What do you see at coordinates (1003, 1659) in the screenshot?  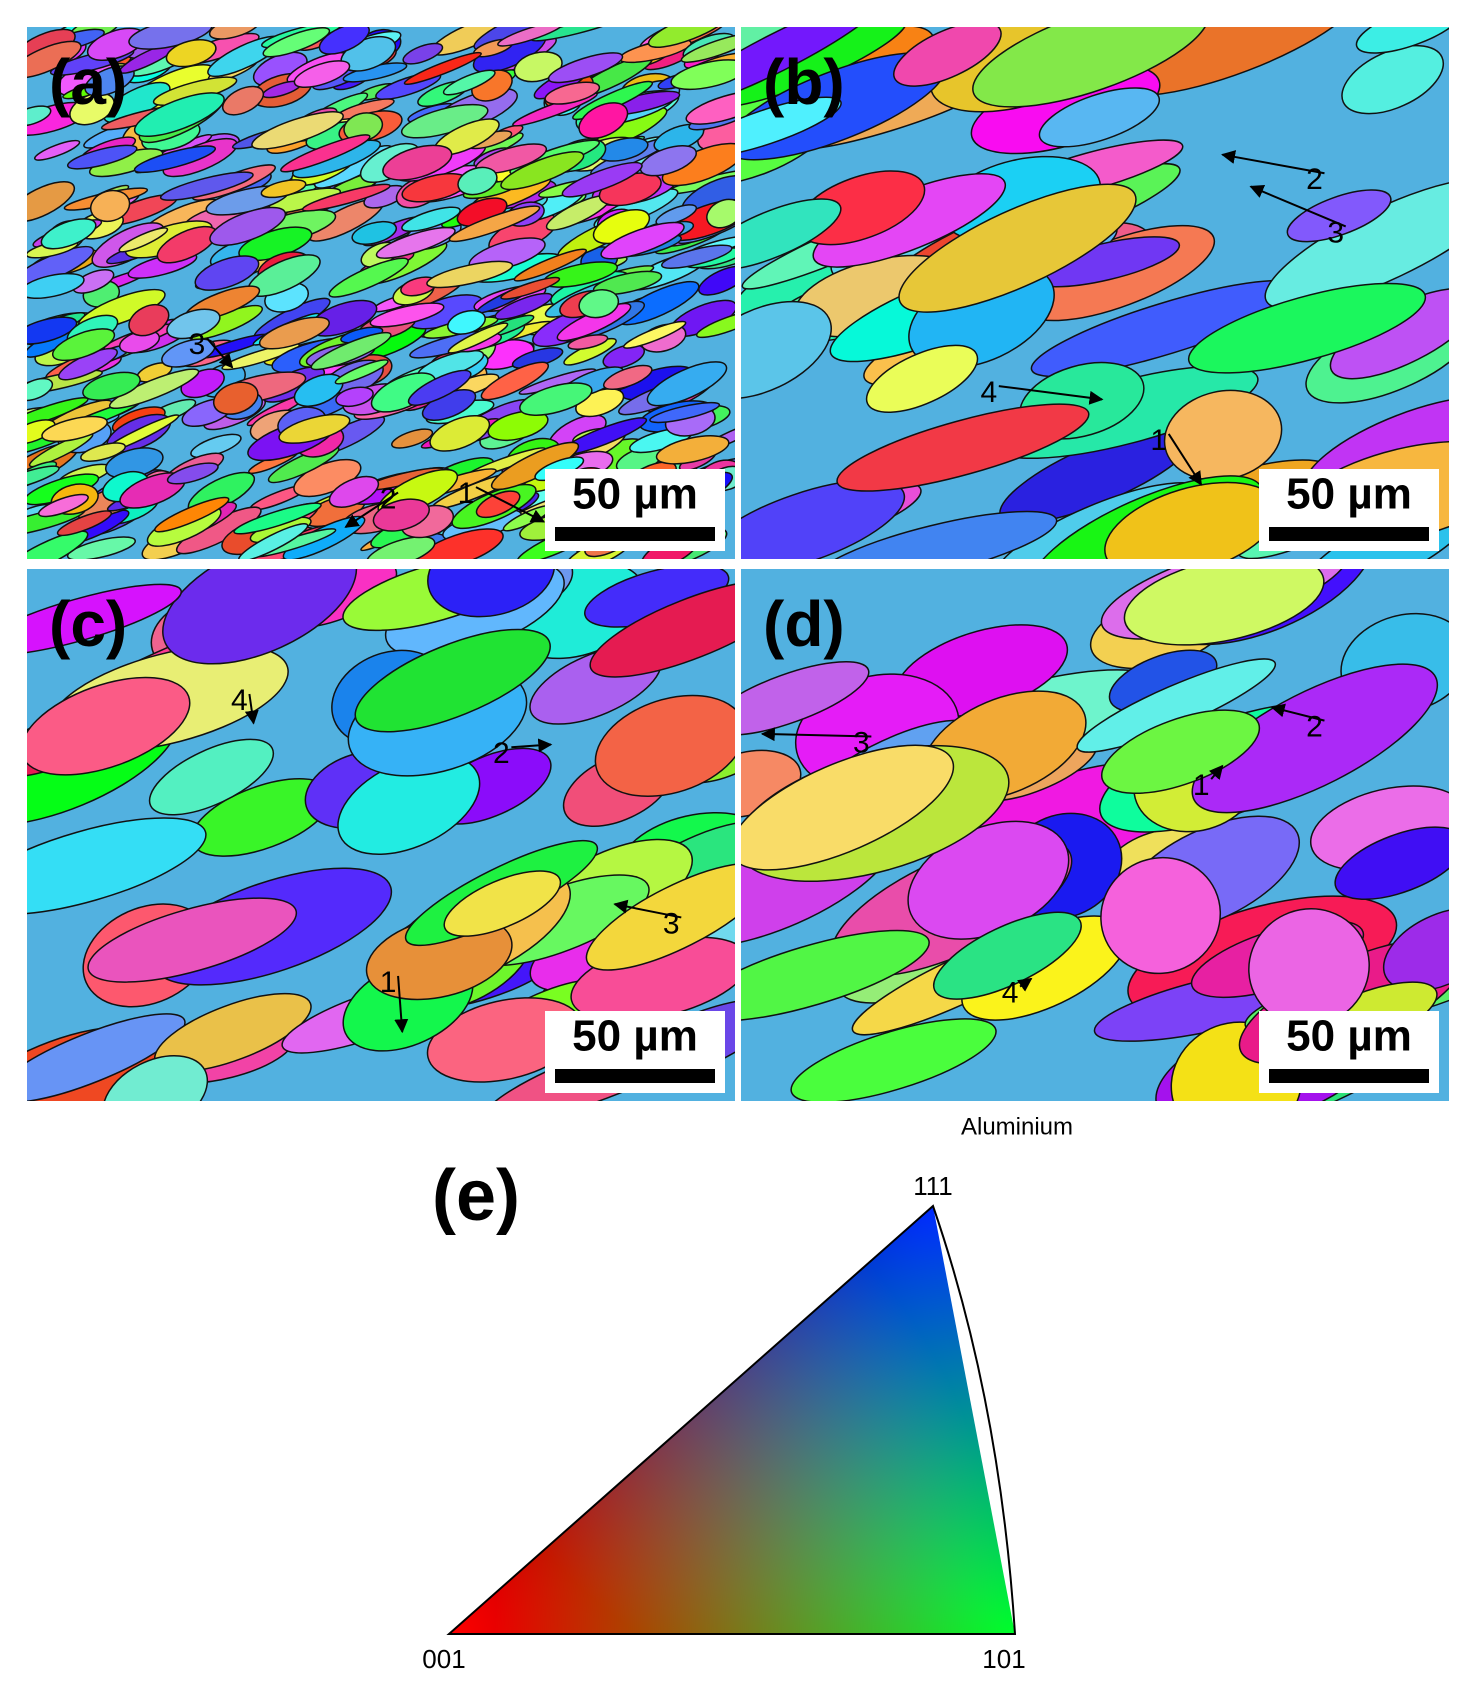 I see `corner-label: 101` at bounding box center [1003, 1659].